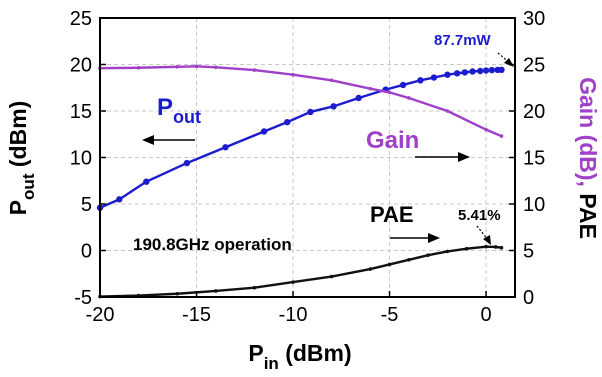 This screenshot has height=377, width=602. I want to click on pout-arrow, so click(168, 140).